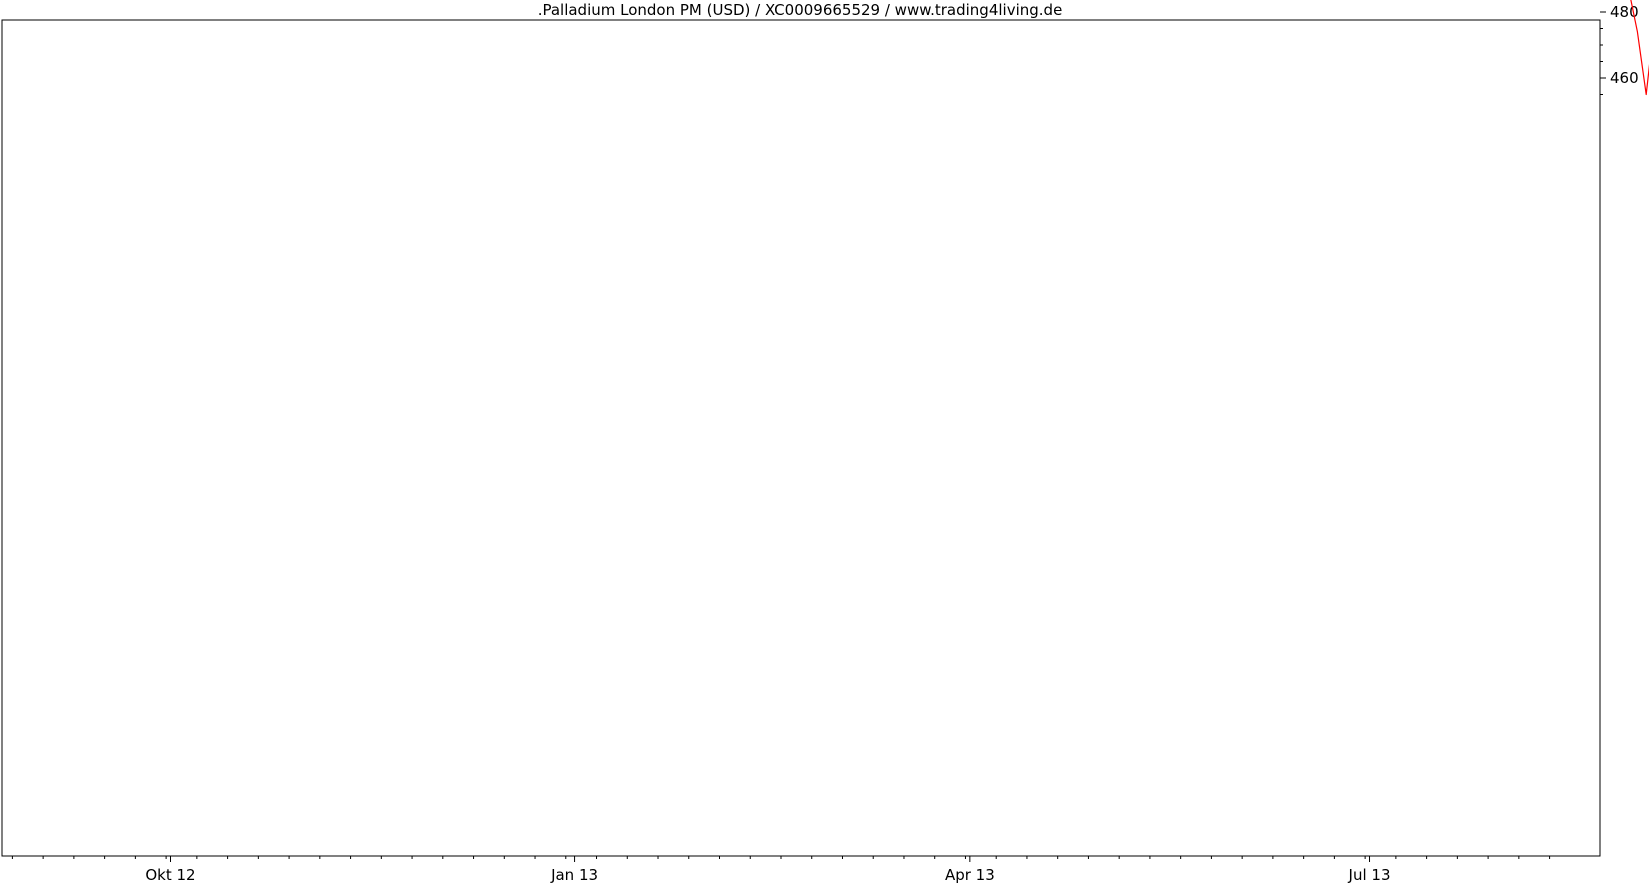 Image resolution: width=1649 pixels, height=885 pixels. I want to click on x-tick-label: Okt 12, so click(170, 875).